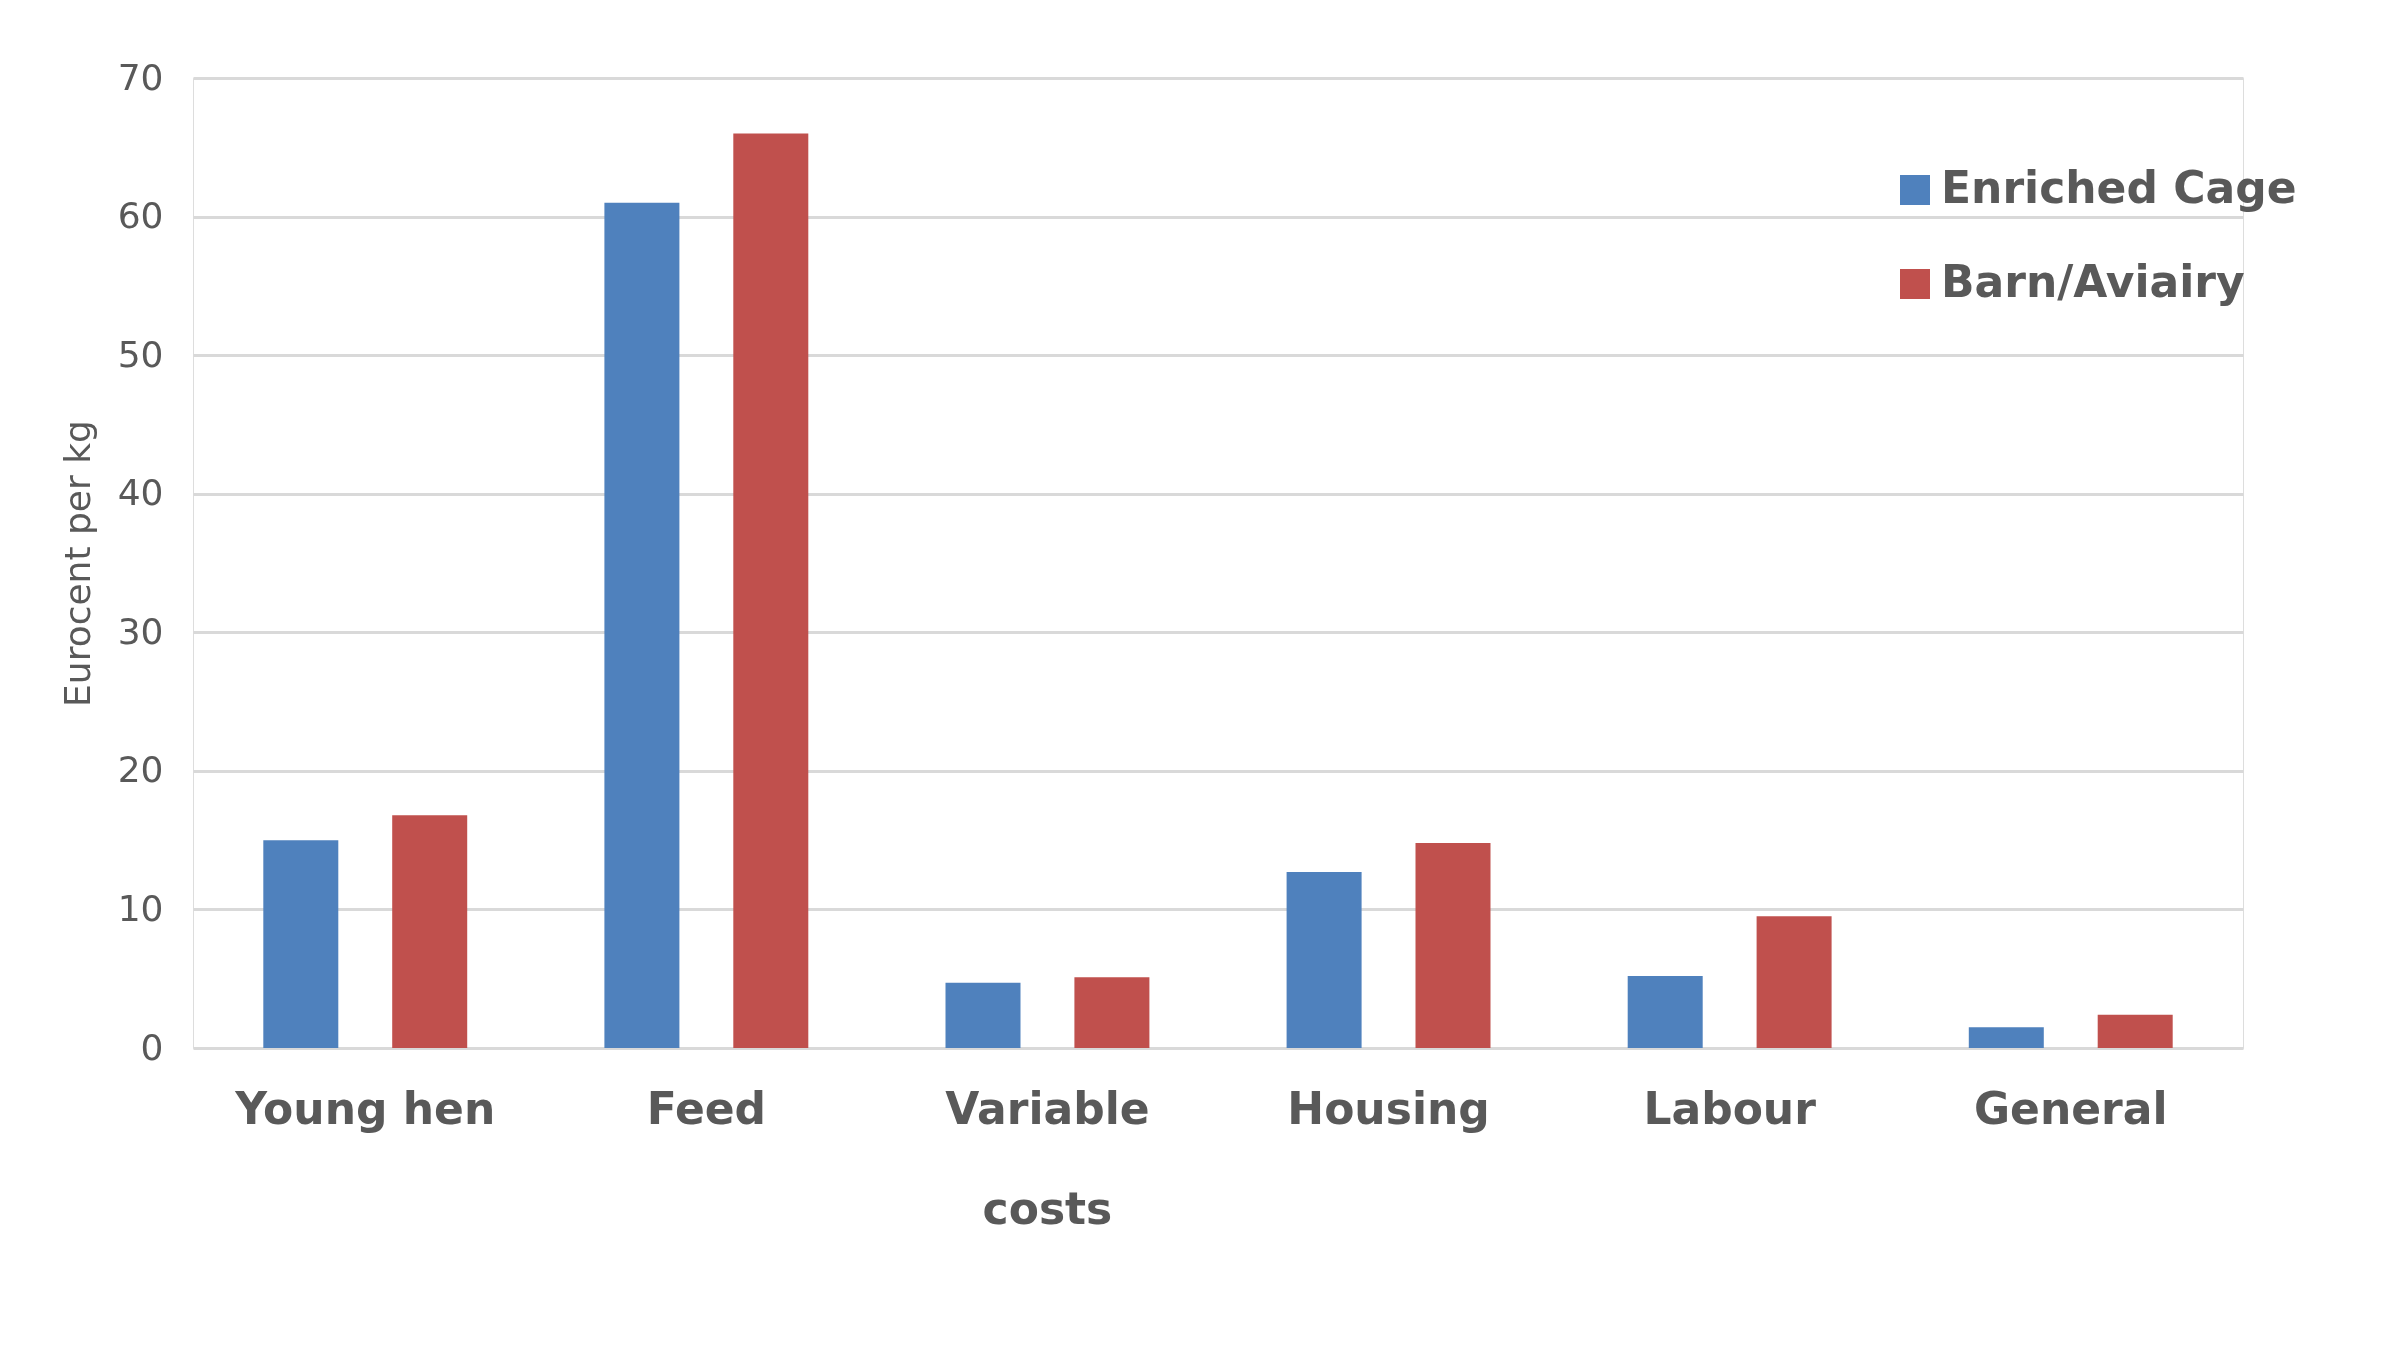  Describe the element at coordinates (140, 77) in the screenshot. I see `y-tick-label: 70` at that location.